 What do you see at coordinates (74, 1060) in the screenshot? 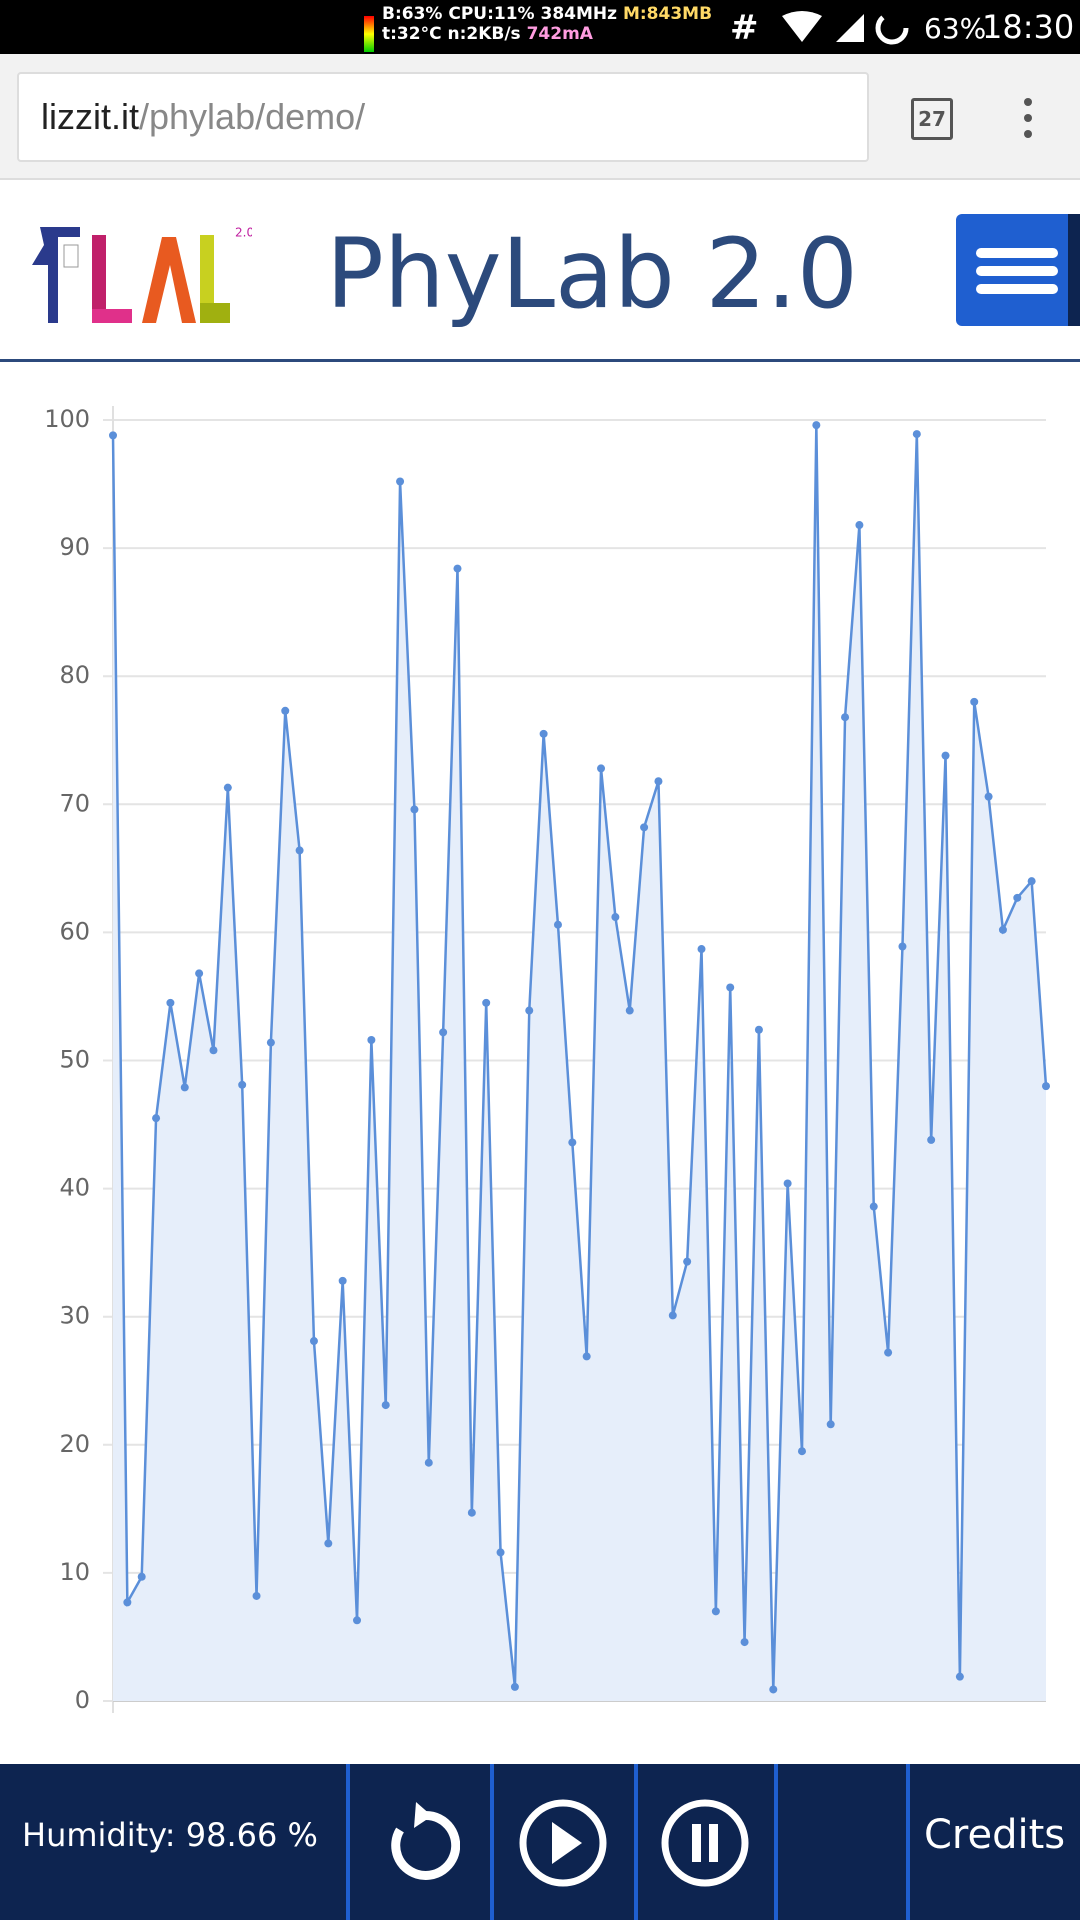
I see `y-tick-label: 50` at bounding box center [74, 1060].